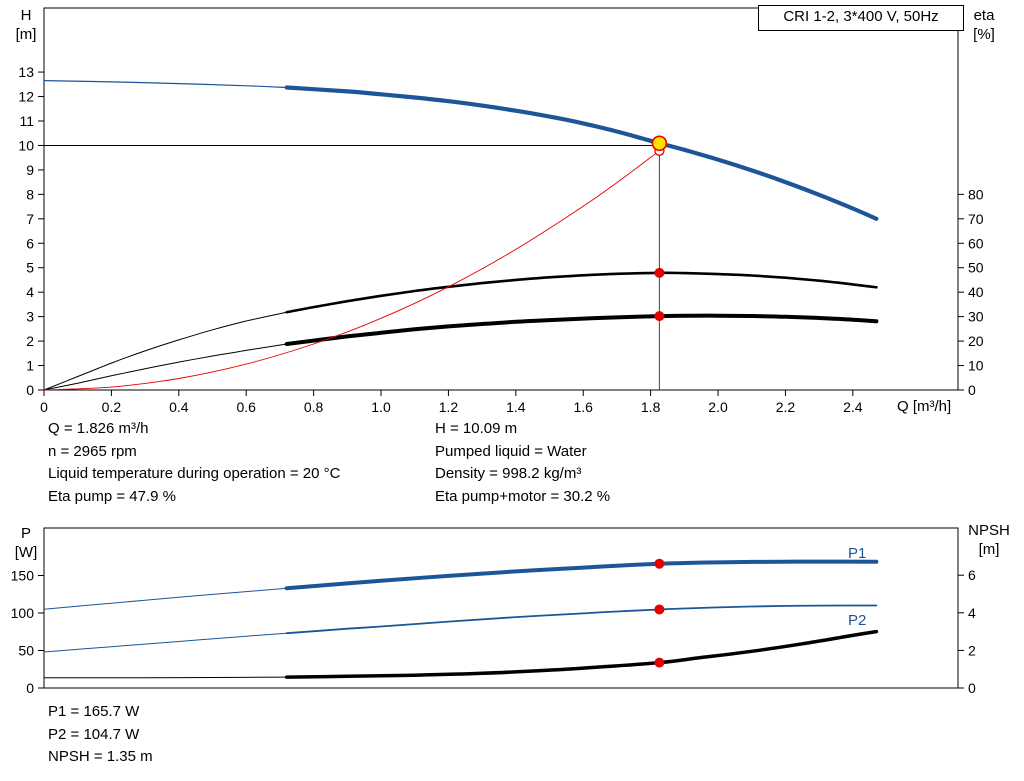 The height and width of the screenshot is (781, 1024). I want to click on h-axis-unit: [m], so click(26, 34).